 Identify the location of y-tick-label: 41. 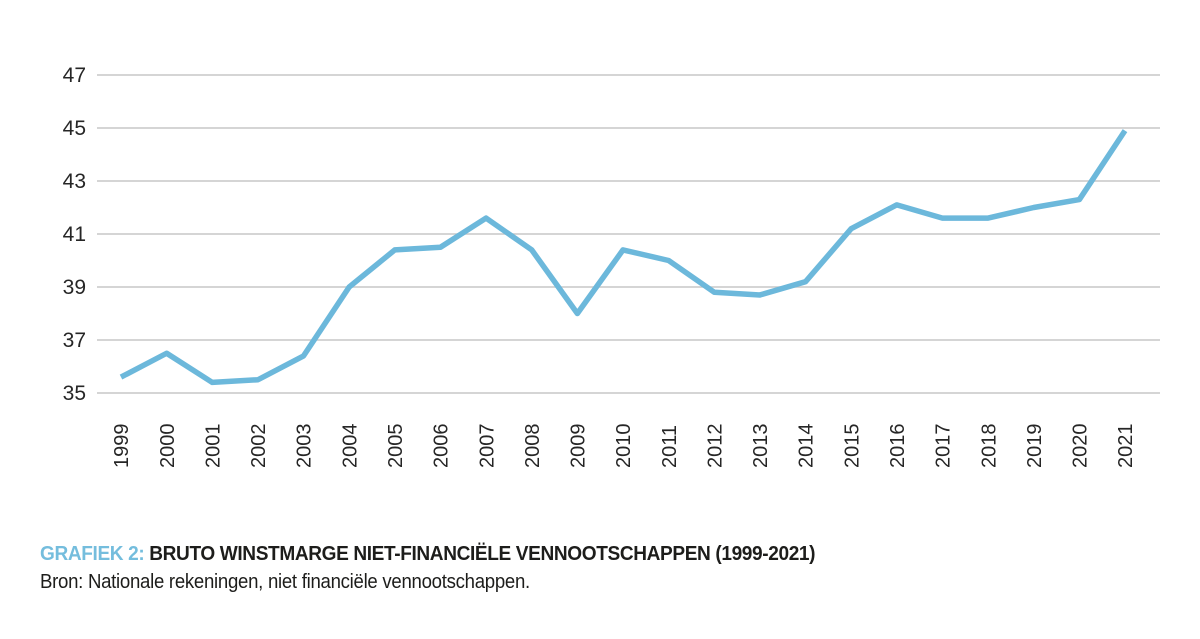
(74, 234).